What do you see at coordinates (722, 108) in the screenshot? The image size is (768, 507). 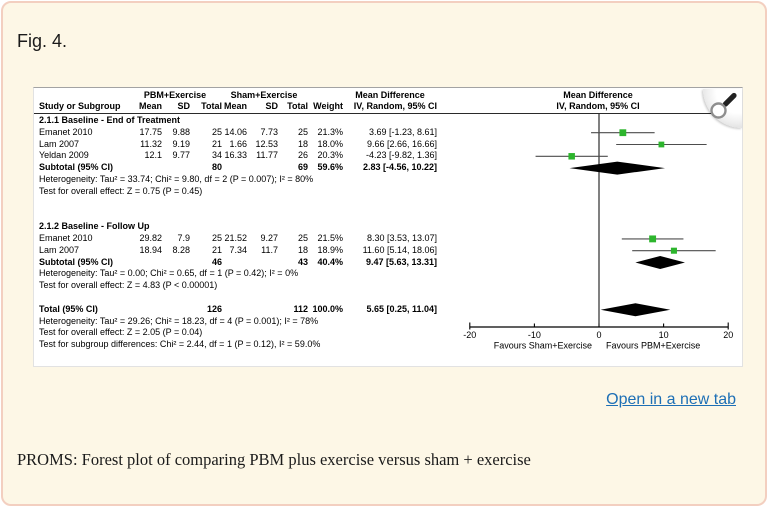 I see `figure-zoom-button` at bounding box center [722, 108].